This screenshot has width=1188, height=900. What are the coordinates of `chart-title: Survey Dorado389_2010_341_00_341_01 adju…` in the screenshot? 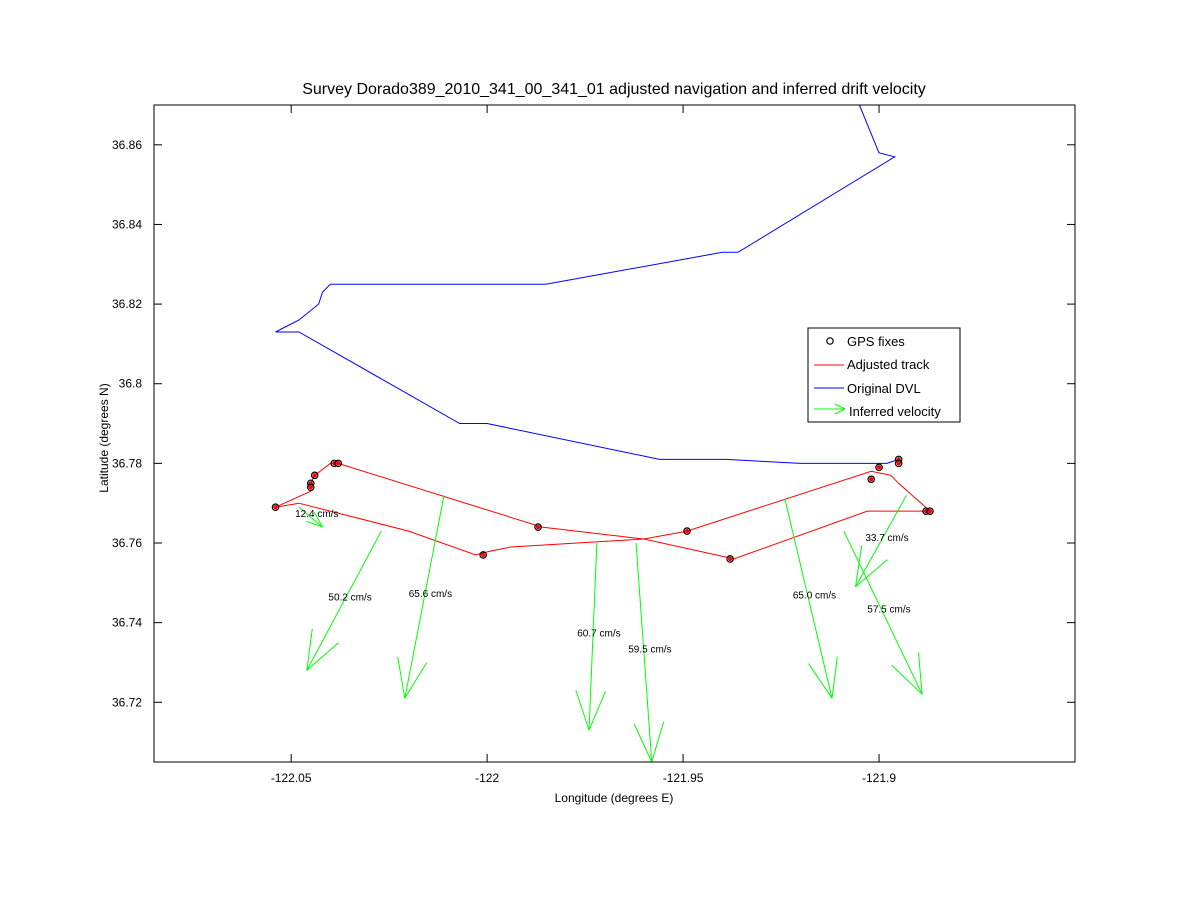 It's located at (614, 89).